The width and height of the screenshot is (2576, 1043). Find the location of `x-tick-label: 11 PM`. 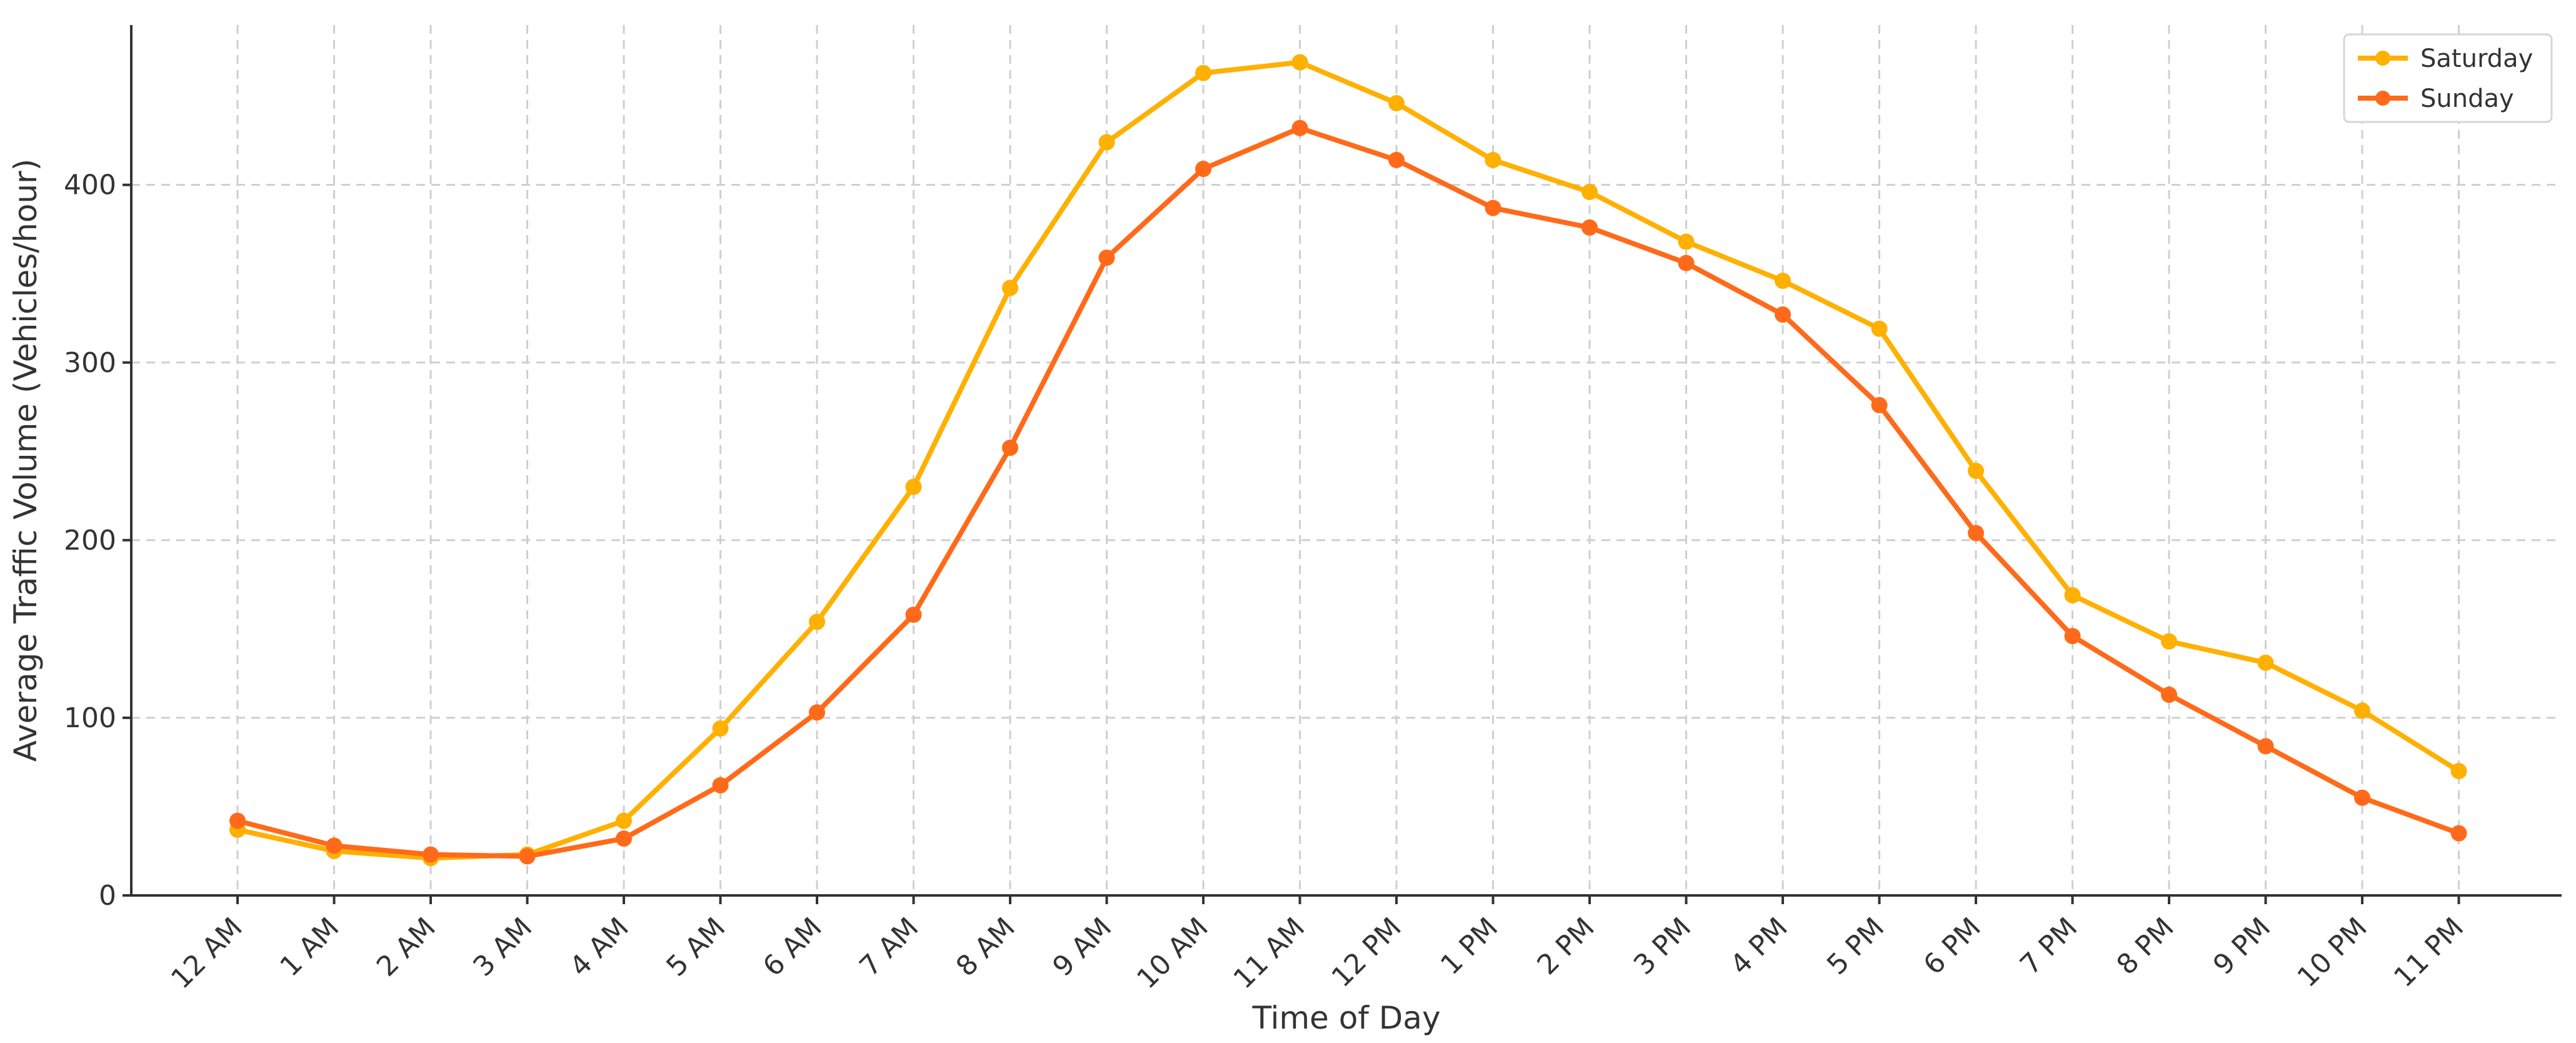

x-tick-label: 11 PM is located at coordinates (2429, 953).